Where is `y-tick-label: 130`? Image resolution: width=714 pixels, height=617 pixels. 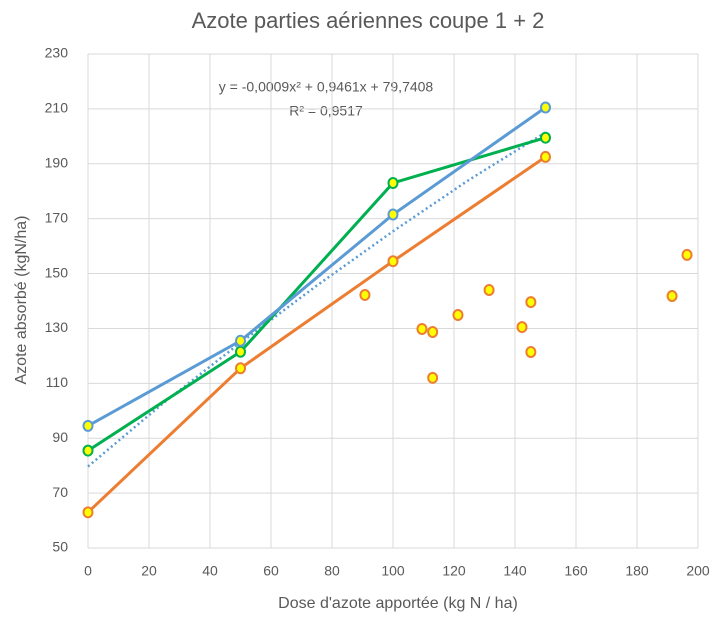
y-tick-label: 130 is located at coordinates (57, 327).